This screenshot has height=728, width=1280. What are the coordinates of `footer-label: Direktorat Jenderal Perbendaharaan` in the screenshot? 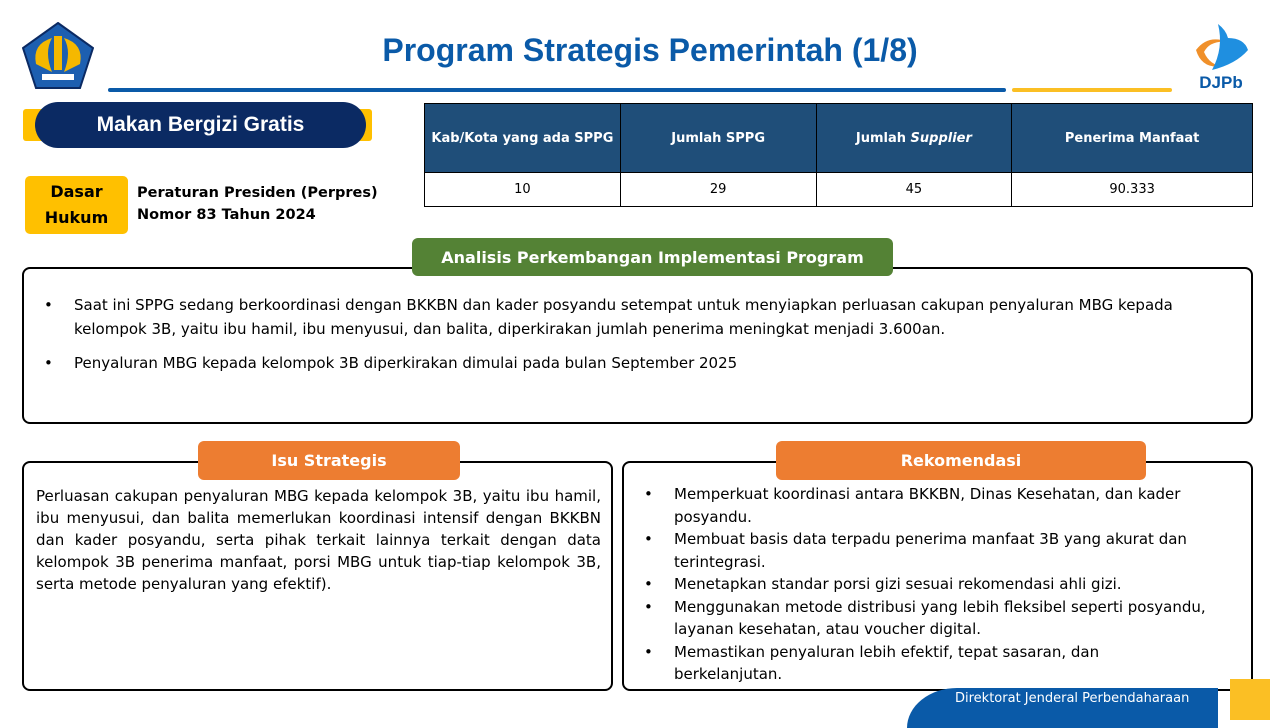 It's located at (1062, 708).